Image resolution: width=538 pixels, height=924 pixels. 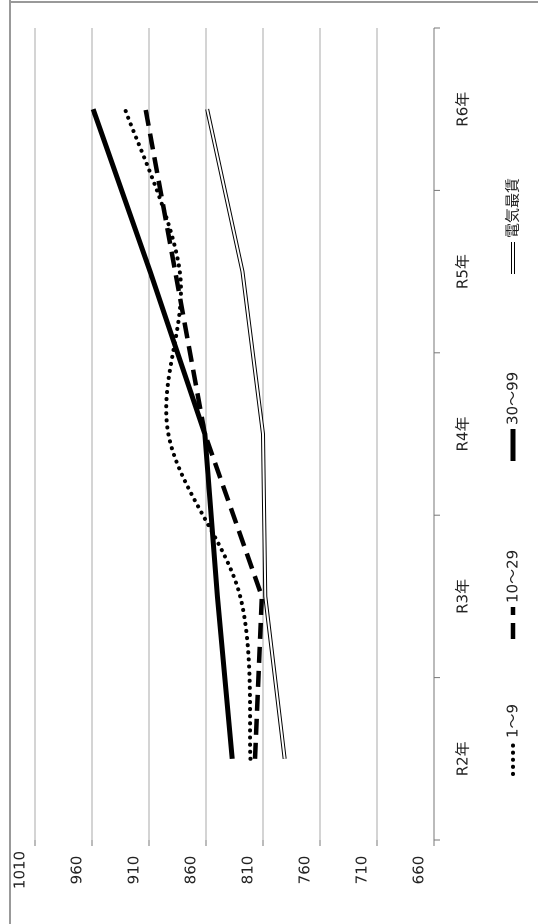 I want to click on legend-label: 10～29, so click(x=513, y=576).